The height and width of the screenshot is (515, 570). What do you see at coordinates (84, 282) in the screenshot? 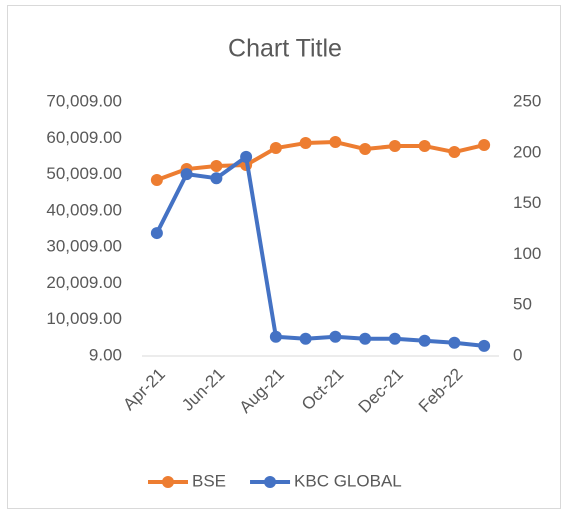
I see `y-tick-label: 20,009.00` at bounding box center [84, 282].